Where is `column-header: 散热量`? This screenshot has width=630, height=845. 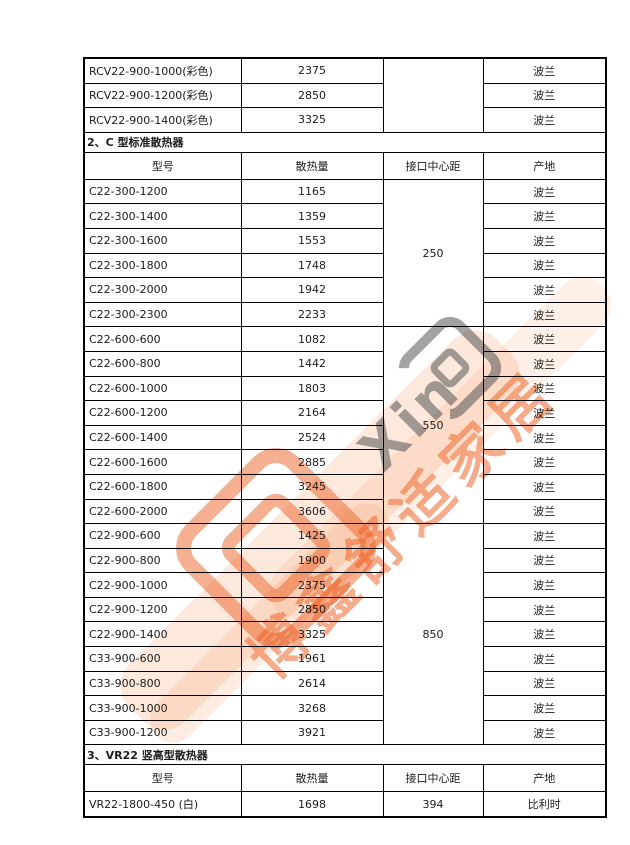 column-header: 散热量 is located at coordinates (312, 165).